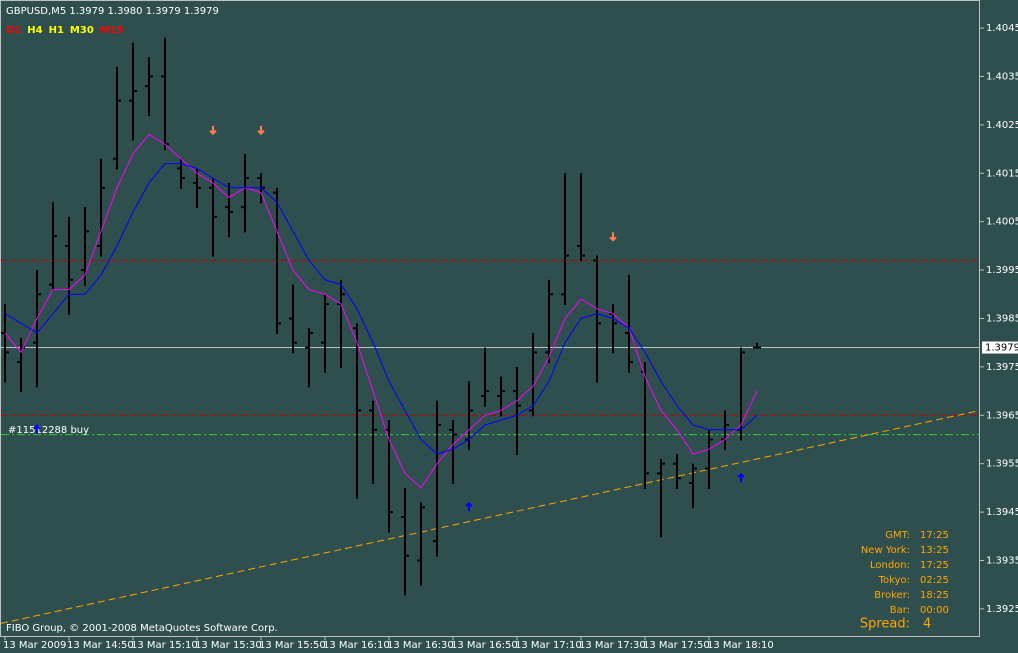 The width and height of the screenshot is (1018, 653). What do you see at coordinates (1002, 28) in the screenshot?
I see `y-tick-label: 1.4045` at bounding box center [1002, 28].